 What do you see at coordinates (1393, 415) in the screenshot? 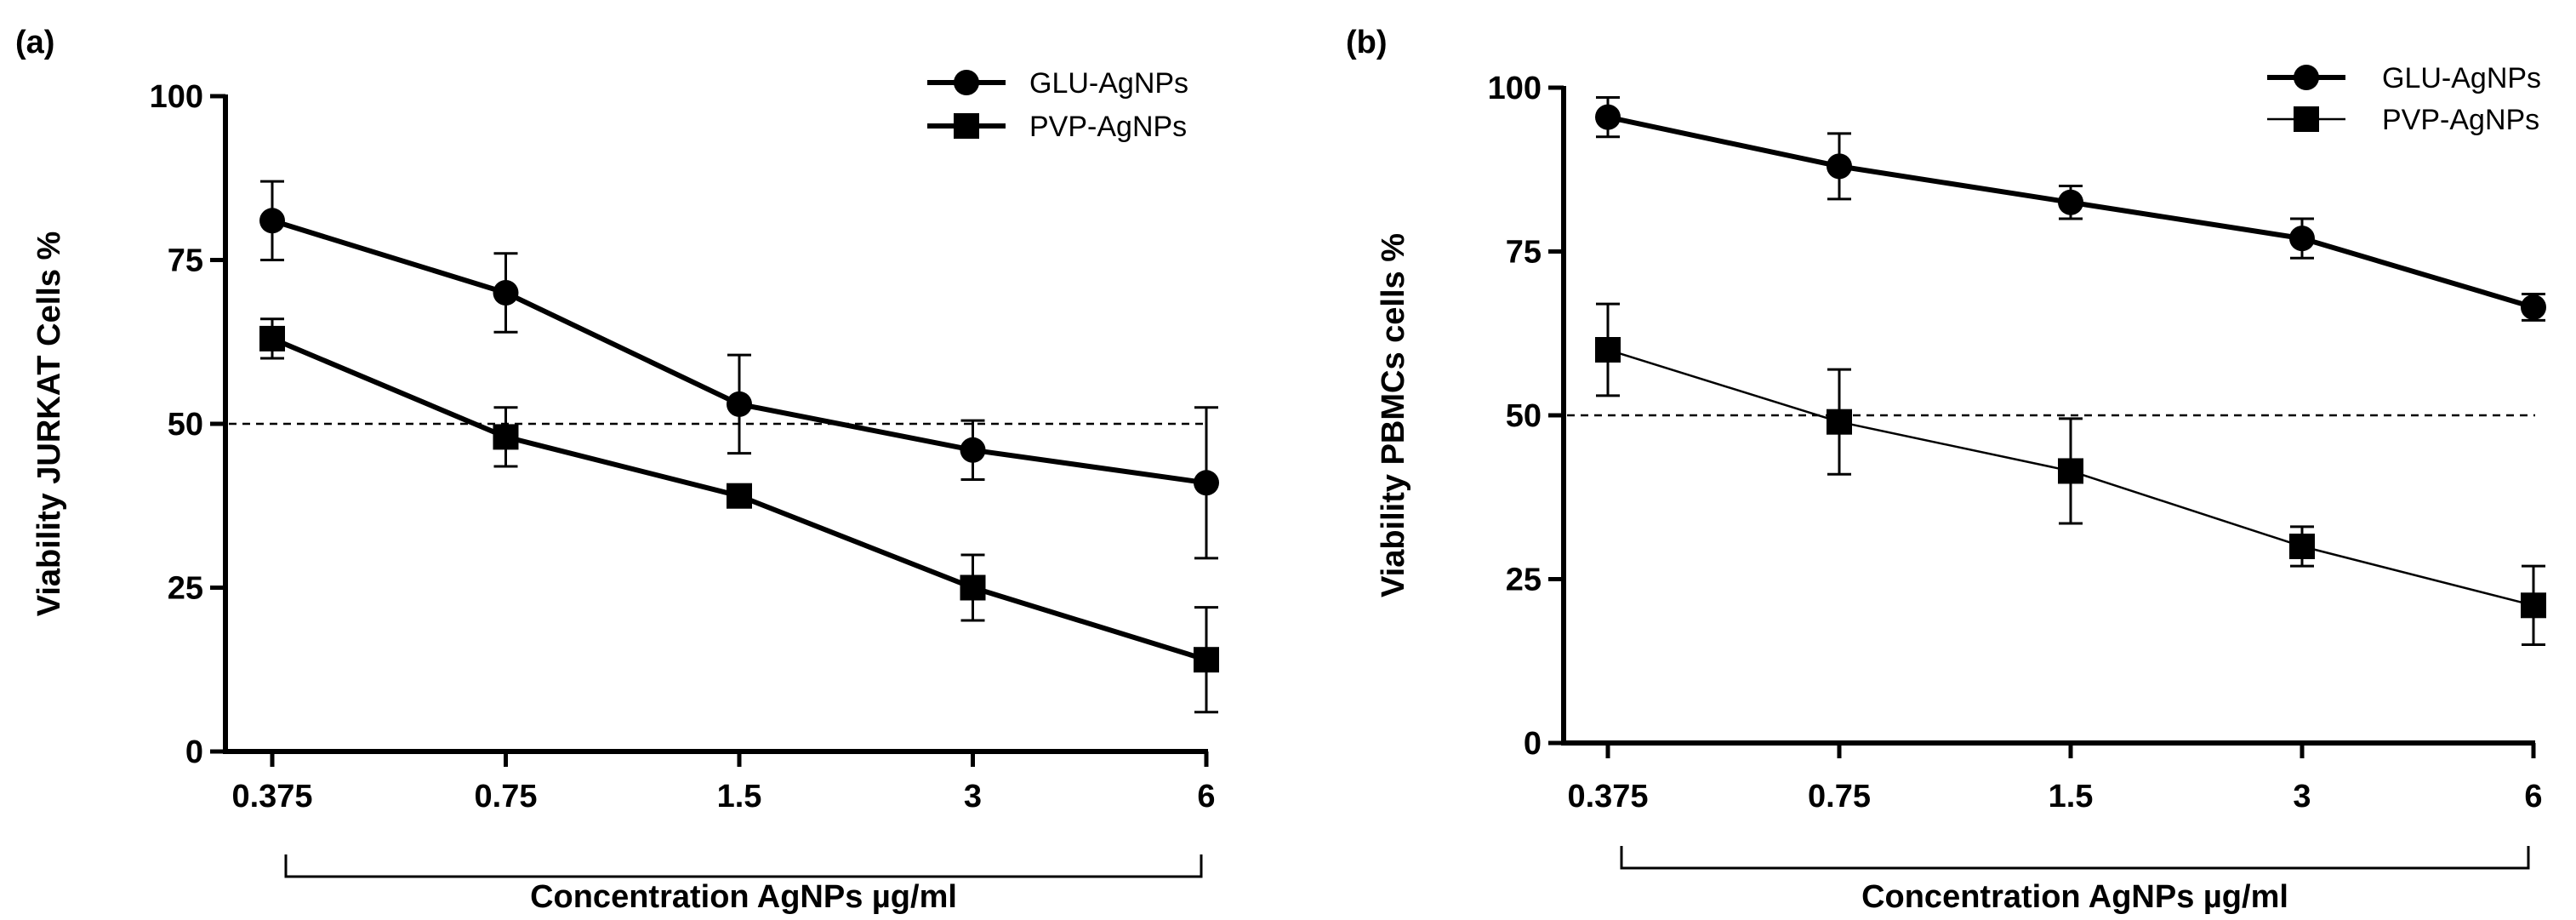
I see `y-axis-title: Viability PBMCs cells %` at bounding box center [1393, 415].